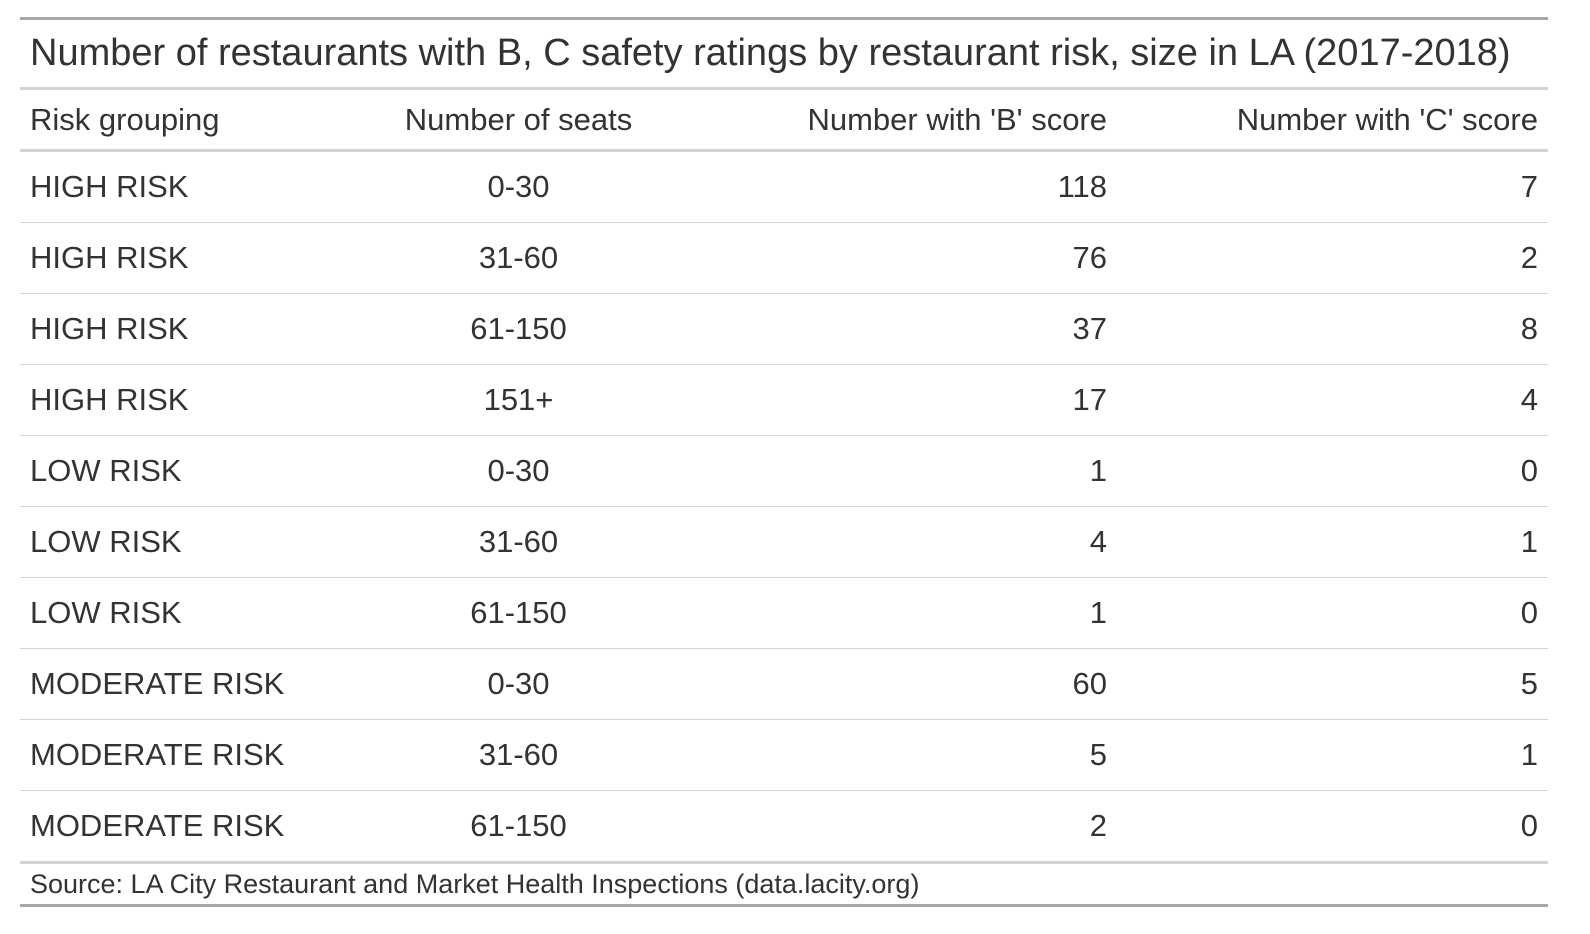 Image resolution: width=1590 pixels, height=934 pixels. Describe the element at coordinates (907, 329) in the screenshot. I see `cell-b-score: 37` at that location.